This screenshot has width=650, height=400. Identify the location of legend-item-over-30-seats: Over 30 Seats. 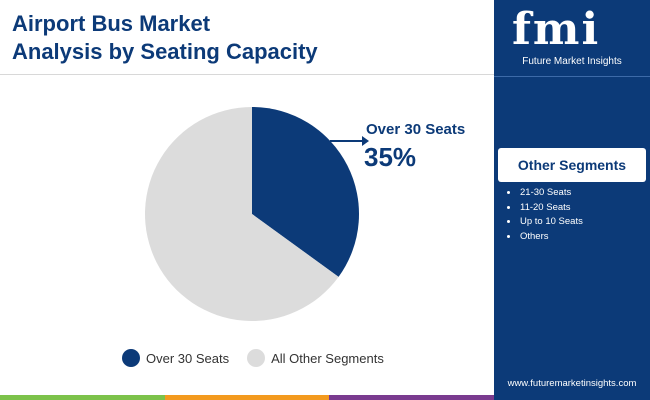
(175, 358).